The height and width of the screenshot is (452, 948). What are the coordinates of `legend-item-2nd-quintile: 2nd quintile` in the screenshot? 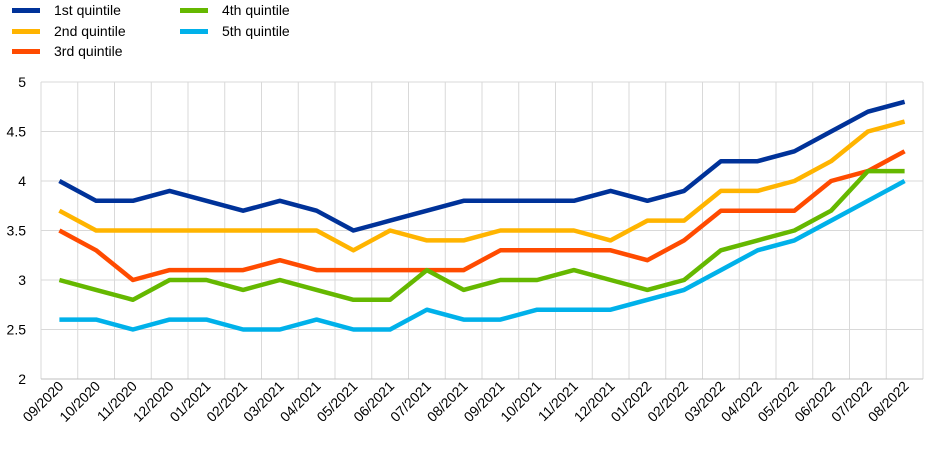 It's located at (69, 31).